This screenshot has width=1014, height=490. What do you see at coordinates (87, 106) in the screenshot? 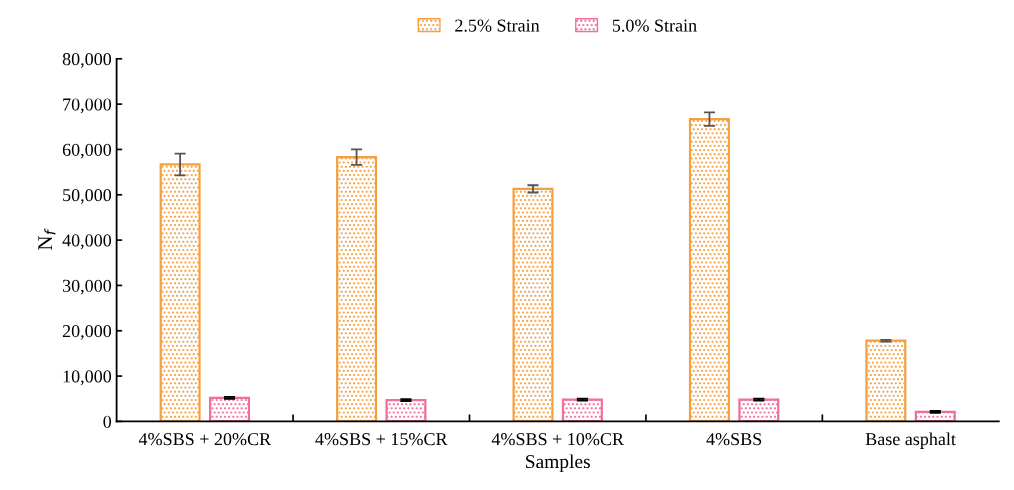
I see `y-tick-label: 70,000` at bounding box center [87, 106].